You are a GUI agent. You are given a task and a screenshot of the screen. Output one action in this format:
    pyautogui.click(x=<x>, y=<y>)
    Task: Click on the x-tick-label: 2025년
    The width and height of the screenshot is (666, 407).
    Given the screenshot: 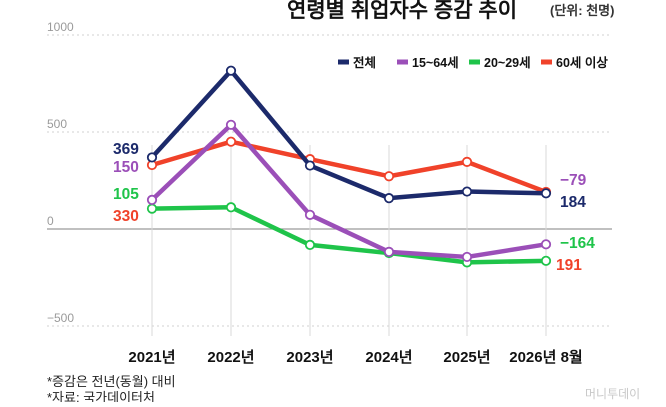 What is the action you would take?
    pyautogui.click(x=466, y=357)
    